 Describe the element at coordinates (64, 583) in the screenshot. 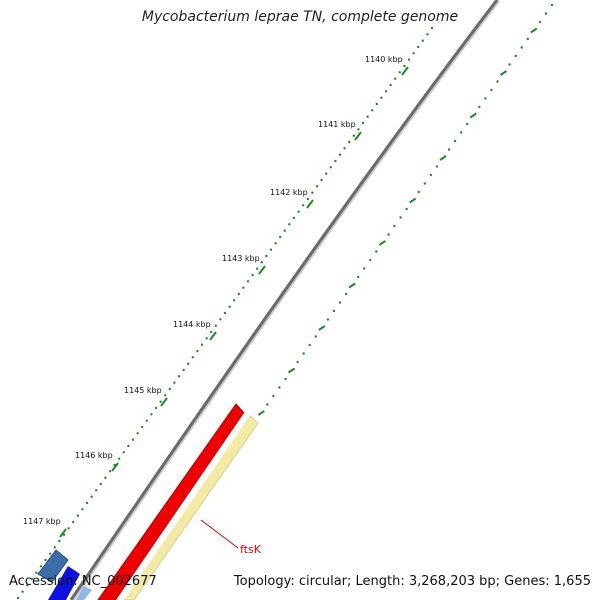

I see `gene-small-darkblue` at that location.